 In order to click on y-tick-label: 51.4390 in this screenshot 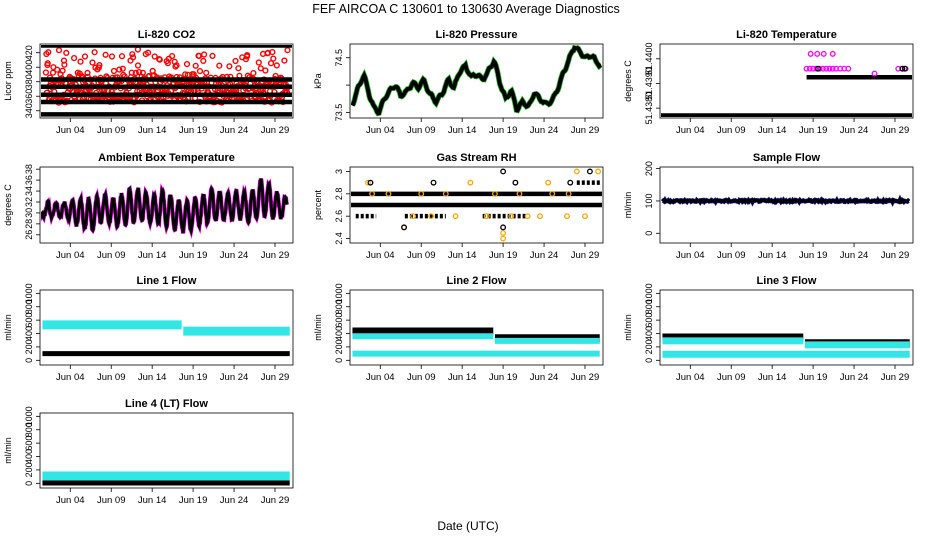, I will do `click(649, 83)`.